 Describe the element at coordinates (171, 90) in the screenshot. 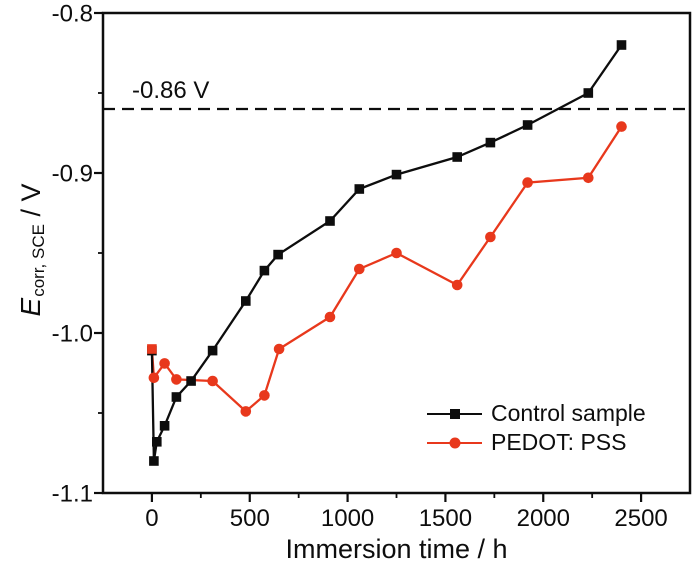

I see `reference-line-label: -0.86 V` at that location.